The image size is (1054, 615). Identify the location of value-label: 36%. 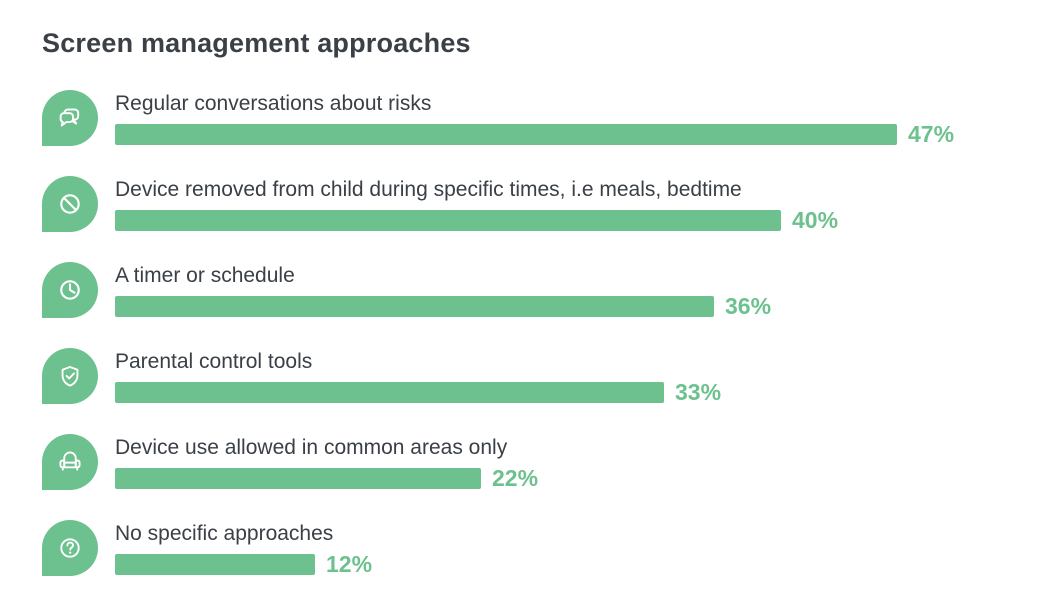
(748, 306).